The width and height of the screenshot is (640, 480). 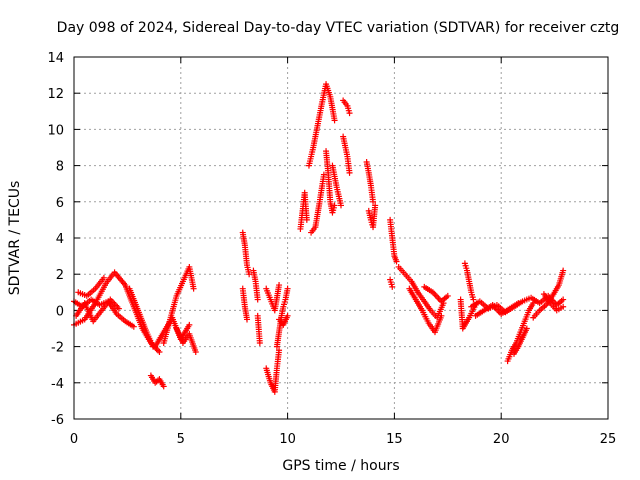 What do you see at coordinates (394, 439) in the screenshot?
I see `x-tick-label: 15` at bounding box center [394, 439].